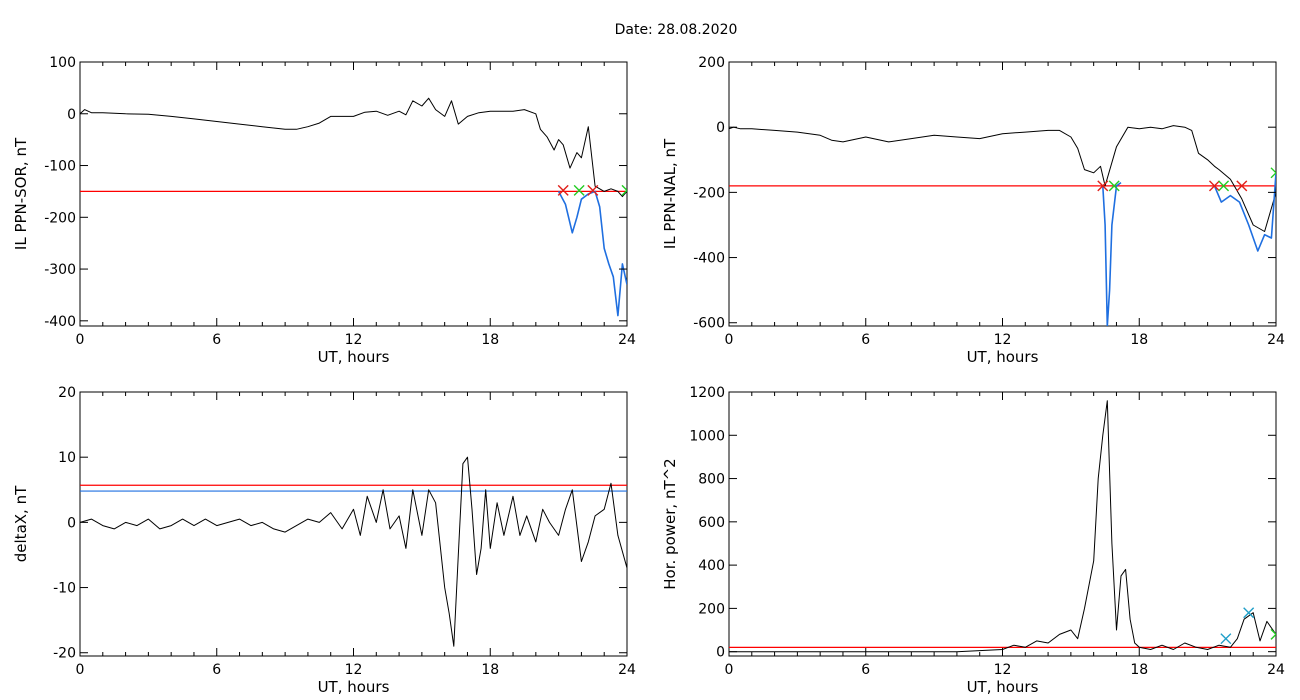 Image resolution: width=1300 pixels, height=700 pixels. What do you see at coordinates (711, 523) in the screenshot?
I see `y-tick-label: 600` at bounding box center [711, 523].